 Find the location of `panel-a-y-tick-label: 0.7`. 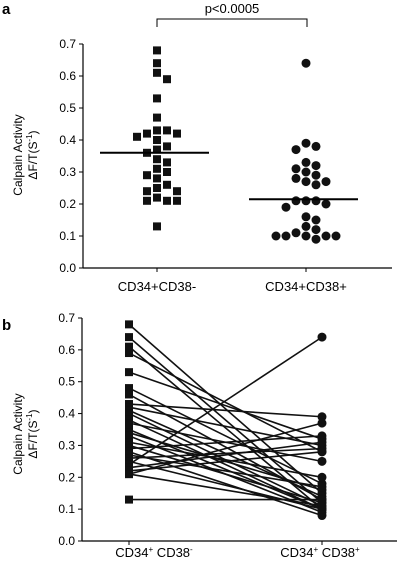

panel-a-y-tick-label: 0.7 is located at coordinates (67, 44).